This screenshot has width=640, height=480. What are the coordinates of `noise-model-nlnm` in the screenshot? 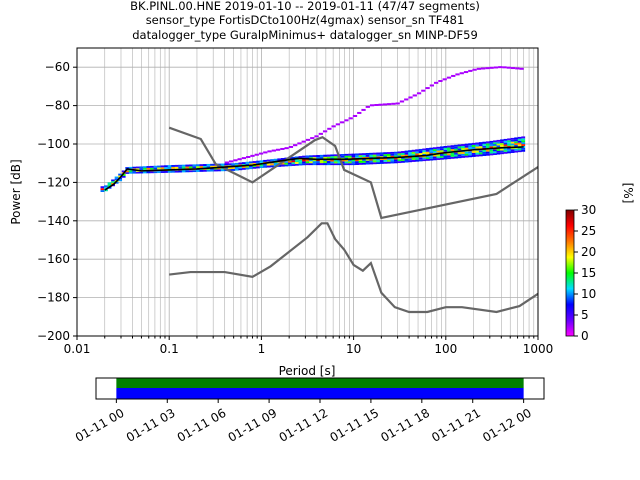 It's located at (353, 268).